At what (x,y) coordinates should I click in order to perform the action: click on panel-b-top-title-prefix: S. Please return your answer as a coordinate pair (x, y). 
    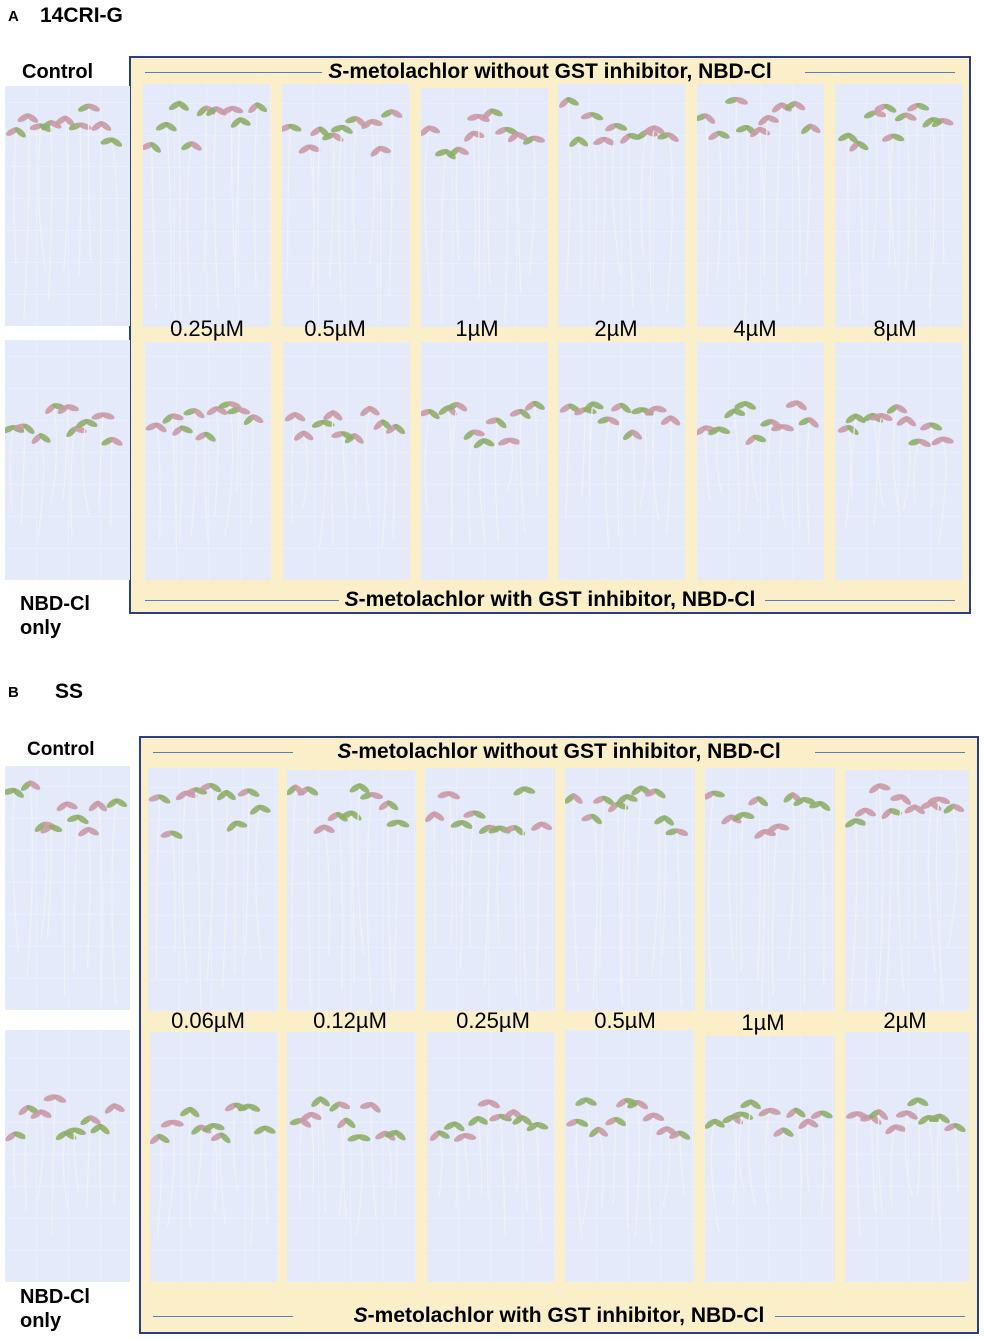
    Looking at the image, I should click on (344, 751).